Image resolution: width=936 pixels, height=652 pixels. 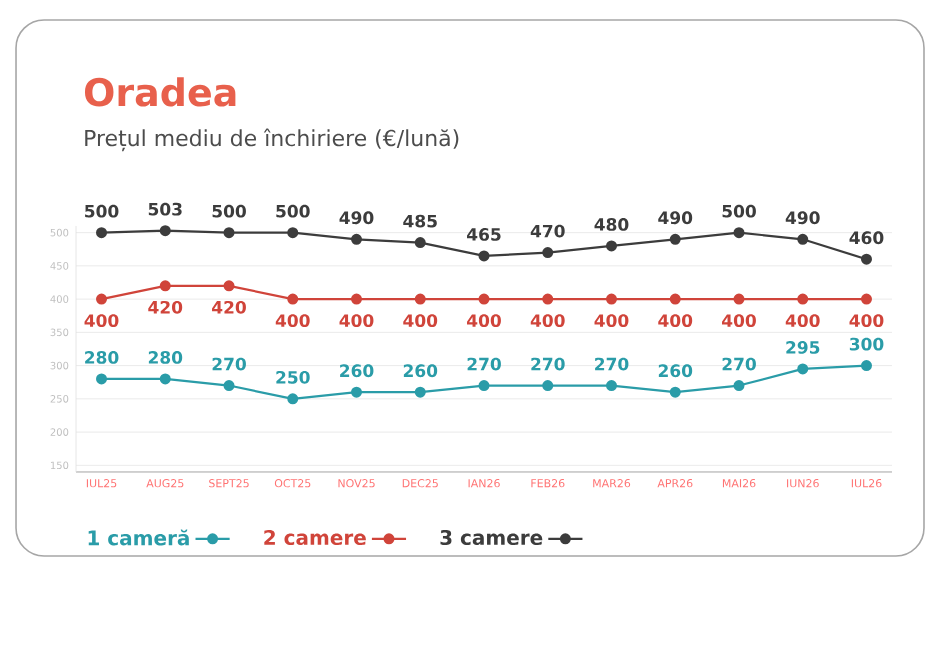 What do you see at coordinates (491, 537) in the screenshot?
I see `legend-label: 3 camere` at bounding box center [491, 537].